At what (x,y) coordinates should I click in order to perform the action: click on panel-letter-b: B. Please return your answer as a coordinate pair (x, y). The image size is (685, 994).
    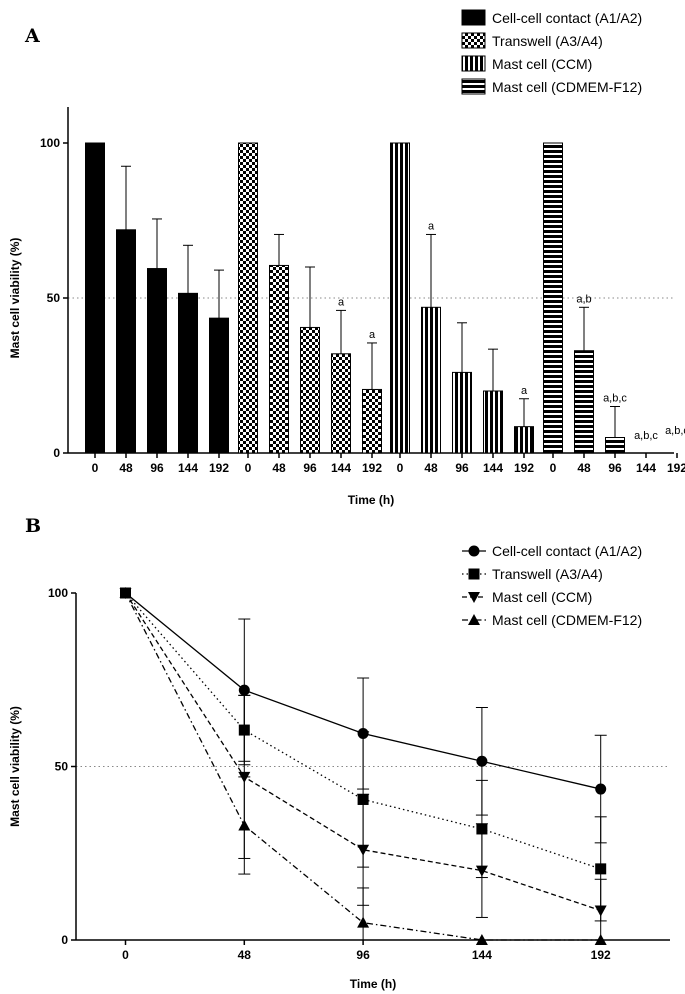
    Looking at the image, I should click on (33, 526).